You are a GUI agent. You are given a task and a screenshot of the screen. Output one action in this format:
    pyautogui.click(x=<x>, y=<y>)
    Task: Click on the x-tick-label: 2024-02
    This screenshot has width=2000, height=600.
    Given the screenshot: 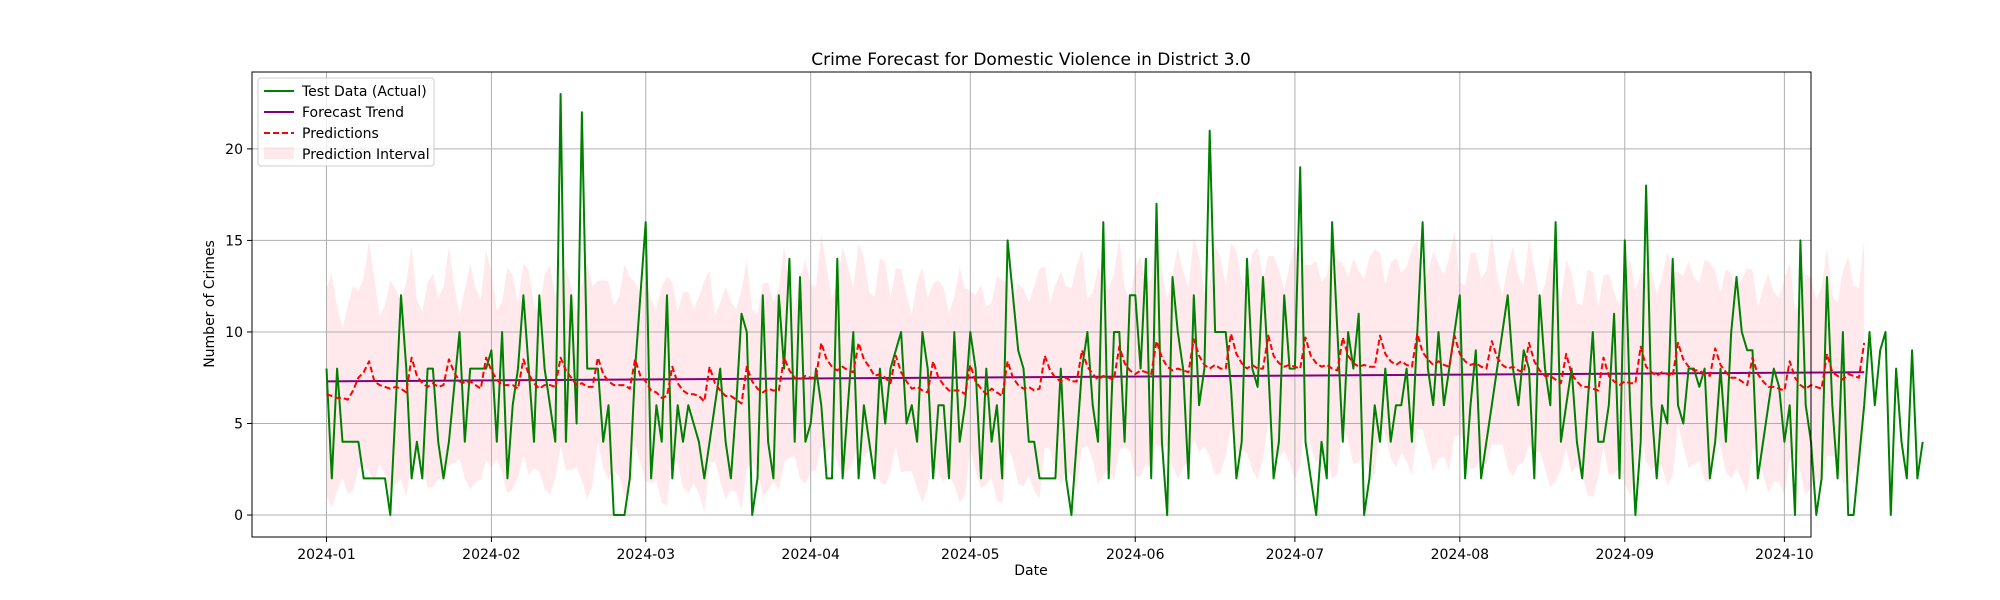 What is the action you would take?
    pyautogui.click(x=491, y=555)
    